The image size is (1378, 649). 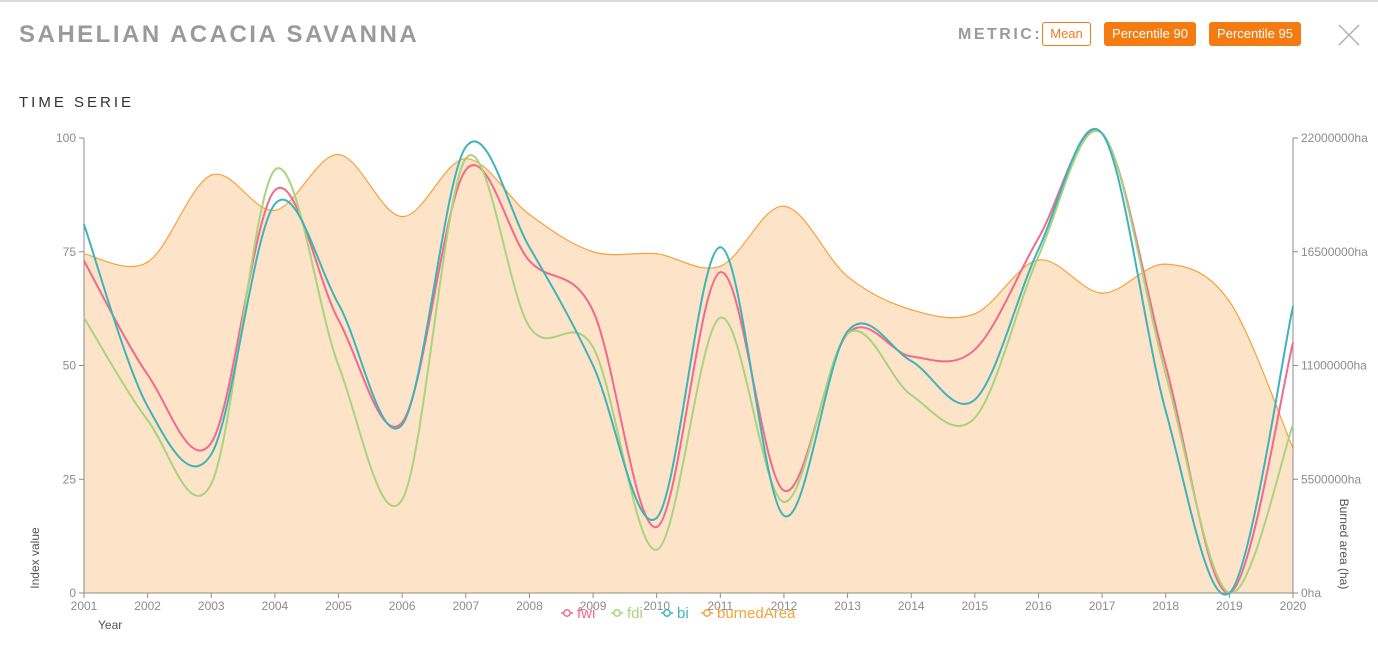 I want to click on x-tick-label: 2013, so click(x=847, y=606).